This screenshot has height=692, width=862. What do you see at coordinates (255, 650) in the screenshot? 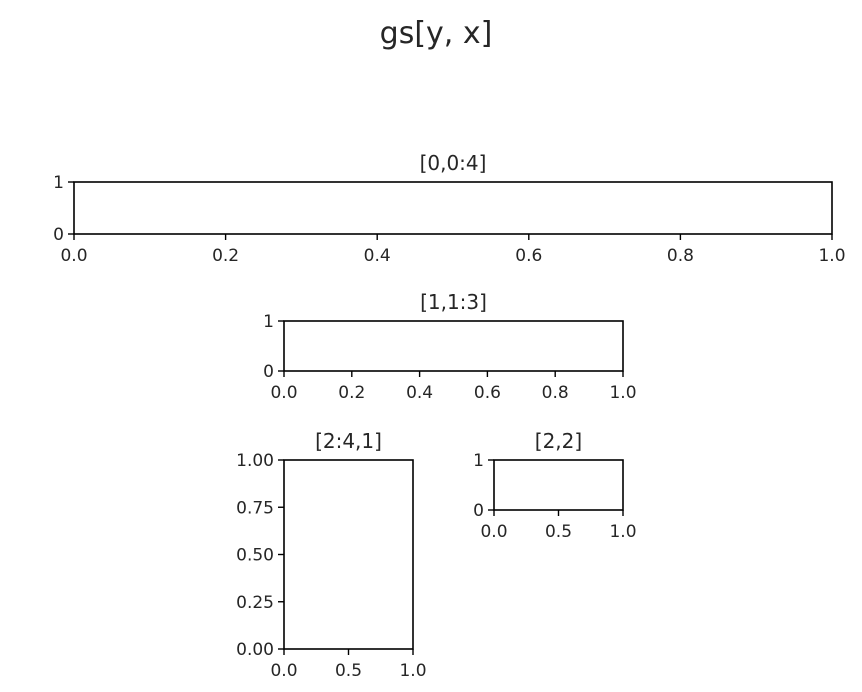
I see `y-tick-label: 0.00` at bounding box center [255, 650].